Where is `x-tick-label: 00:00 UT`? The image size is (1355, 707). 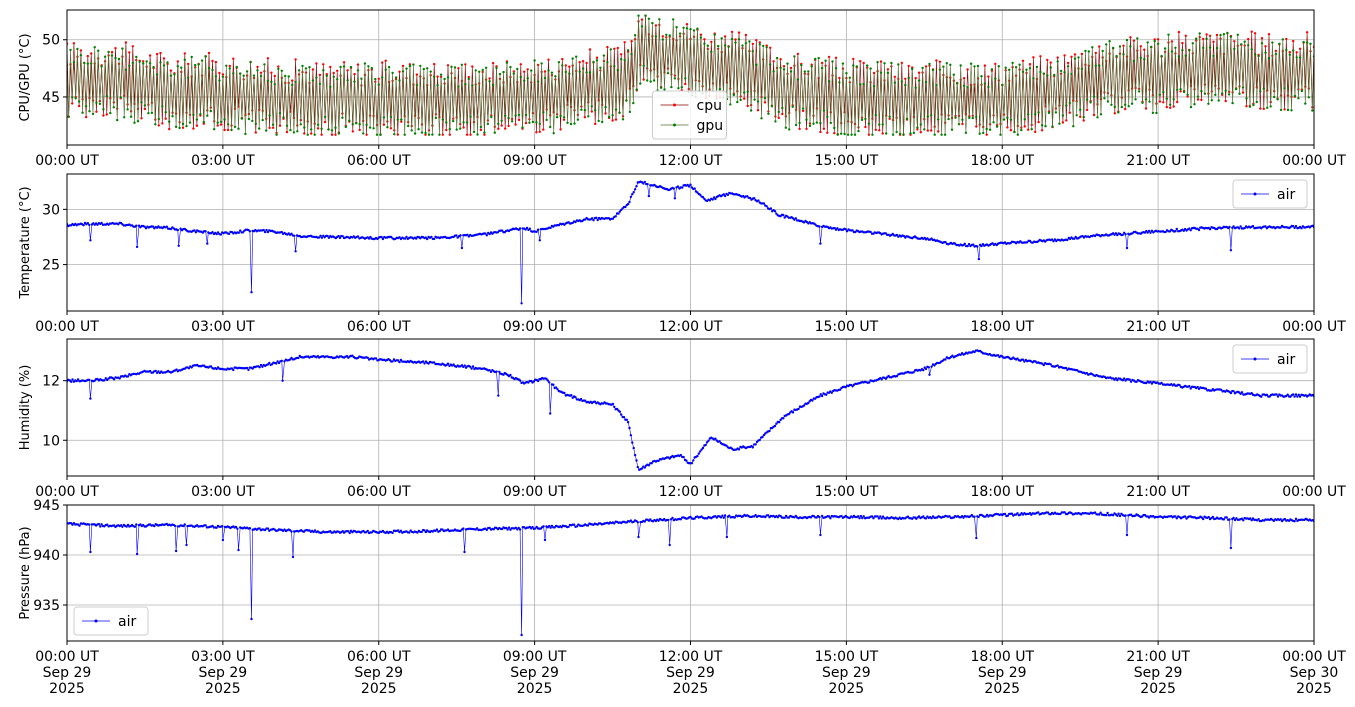 x-tick-label: 00:00 UT is located at coordinates (1314, 327).